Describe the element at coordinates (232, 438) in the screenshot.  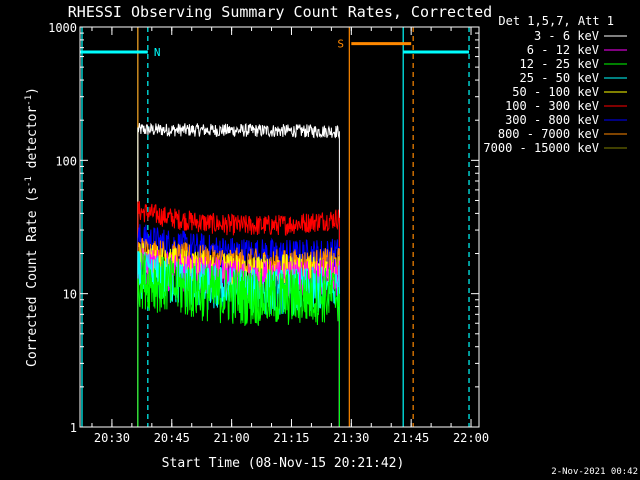
I see `x-tick-label-2: 21:00` at that location.